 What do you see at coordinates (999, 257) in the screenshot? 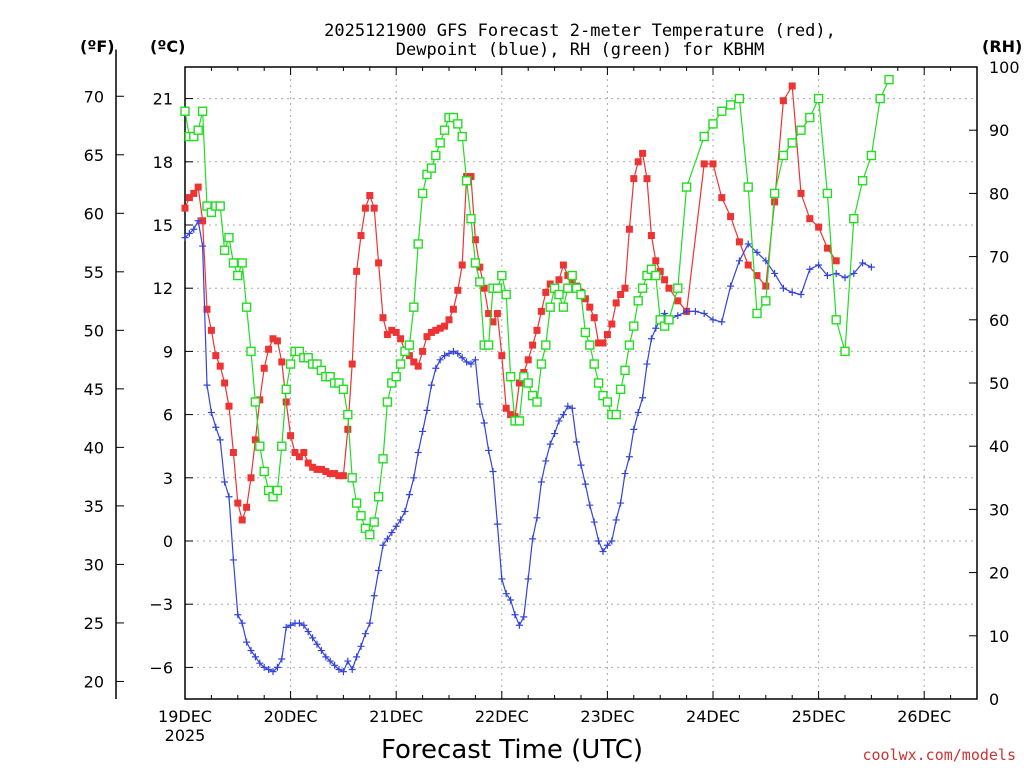
I see `y-tick-label-rh: 70` at bounding box center [999, 257].